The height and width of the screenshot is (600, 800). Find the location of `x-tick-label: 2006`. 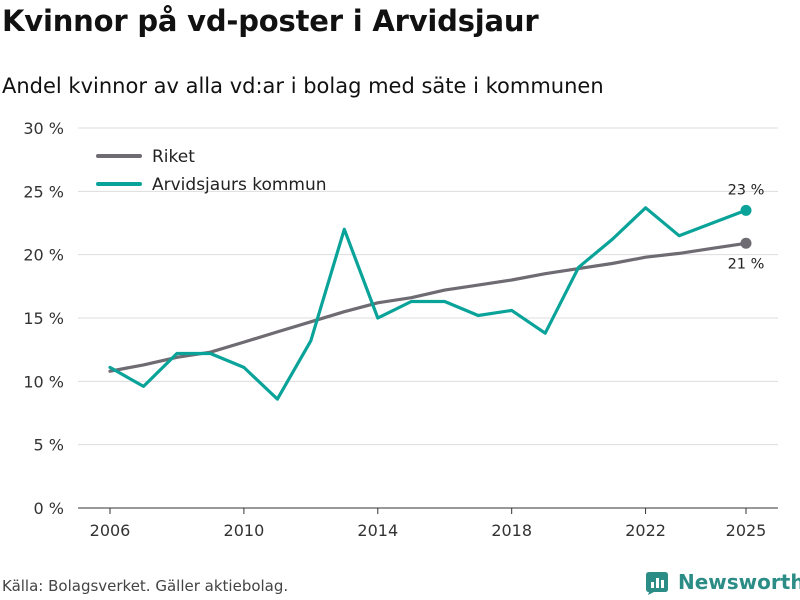

x-tick-label: 2006 is located at coordinates (110, 530).